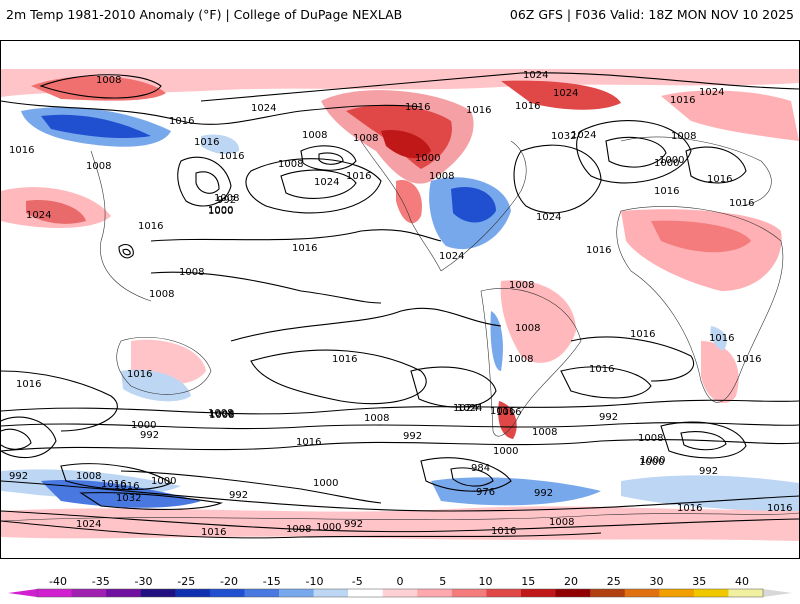 Image resolution: width=800 pixels, height=604 pixels. I want to click on warm-anomaly-arctic-east, so click(561, 95).